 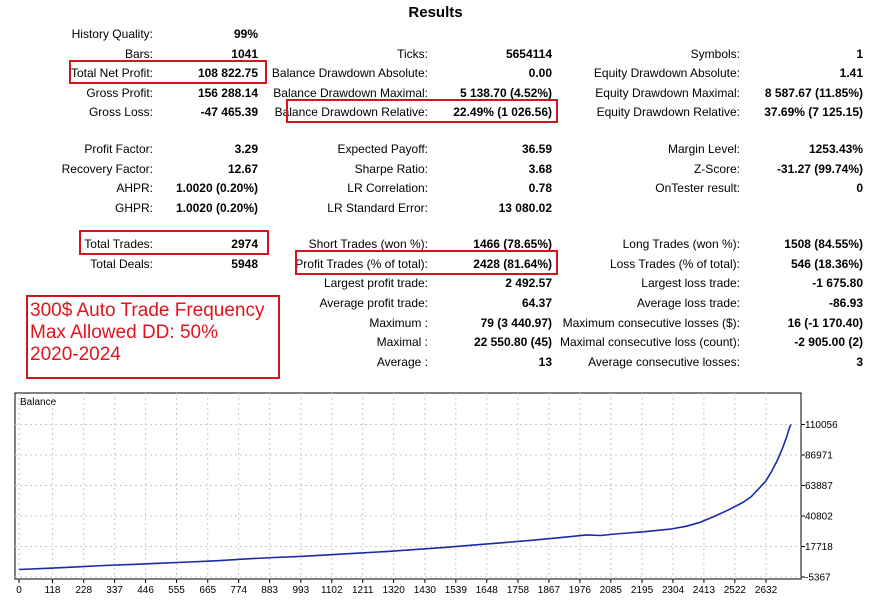 I want to click on x-tick-label: 1867, so click(x=549, y=590).